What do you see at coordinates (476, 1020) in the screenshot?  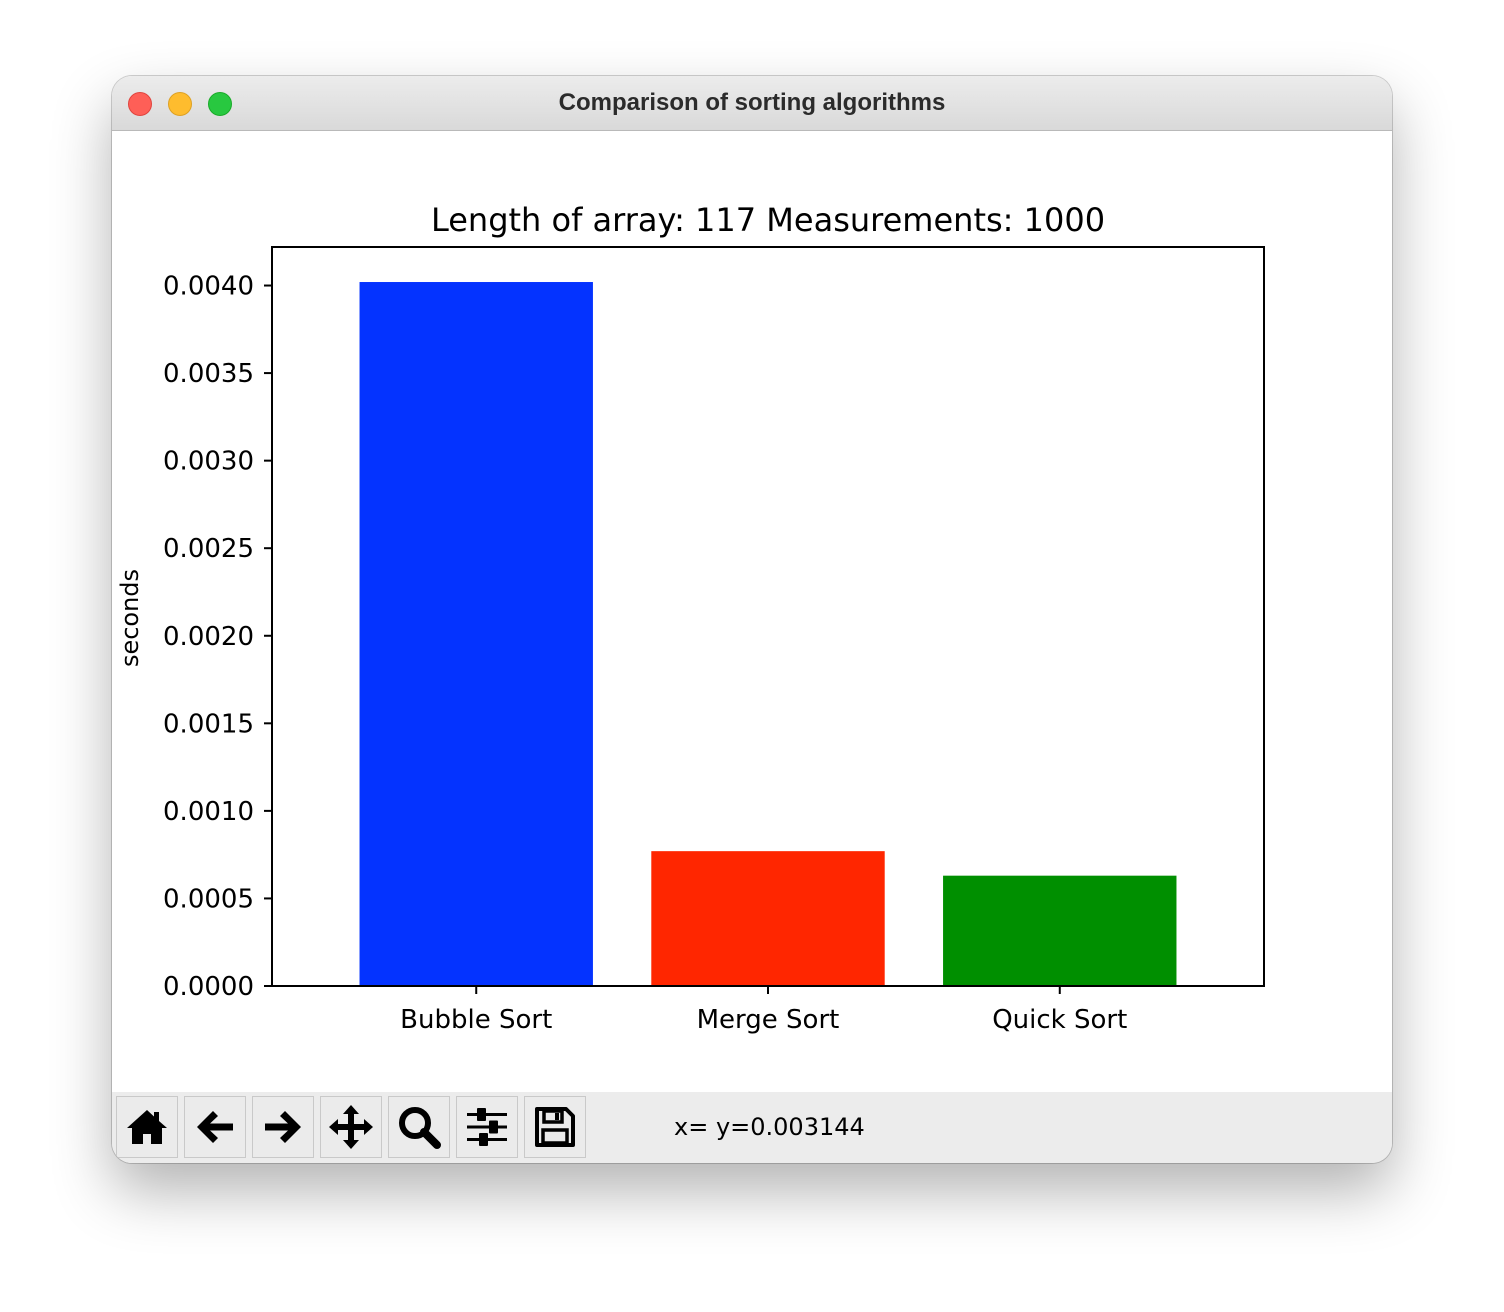 I see `x-tick-label: Bubble Sort` at bounding box center [476, 1020].